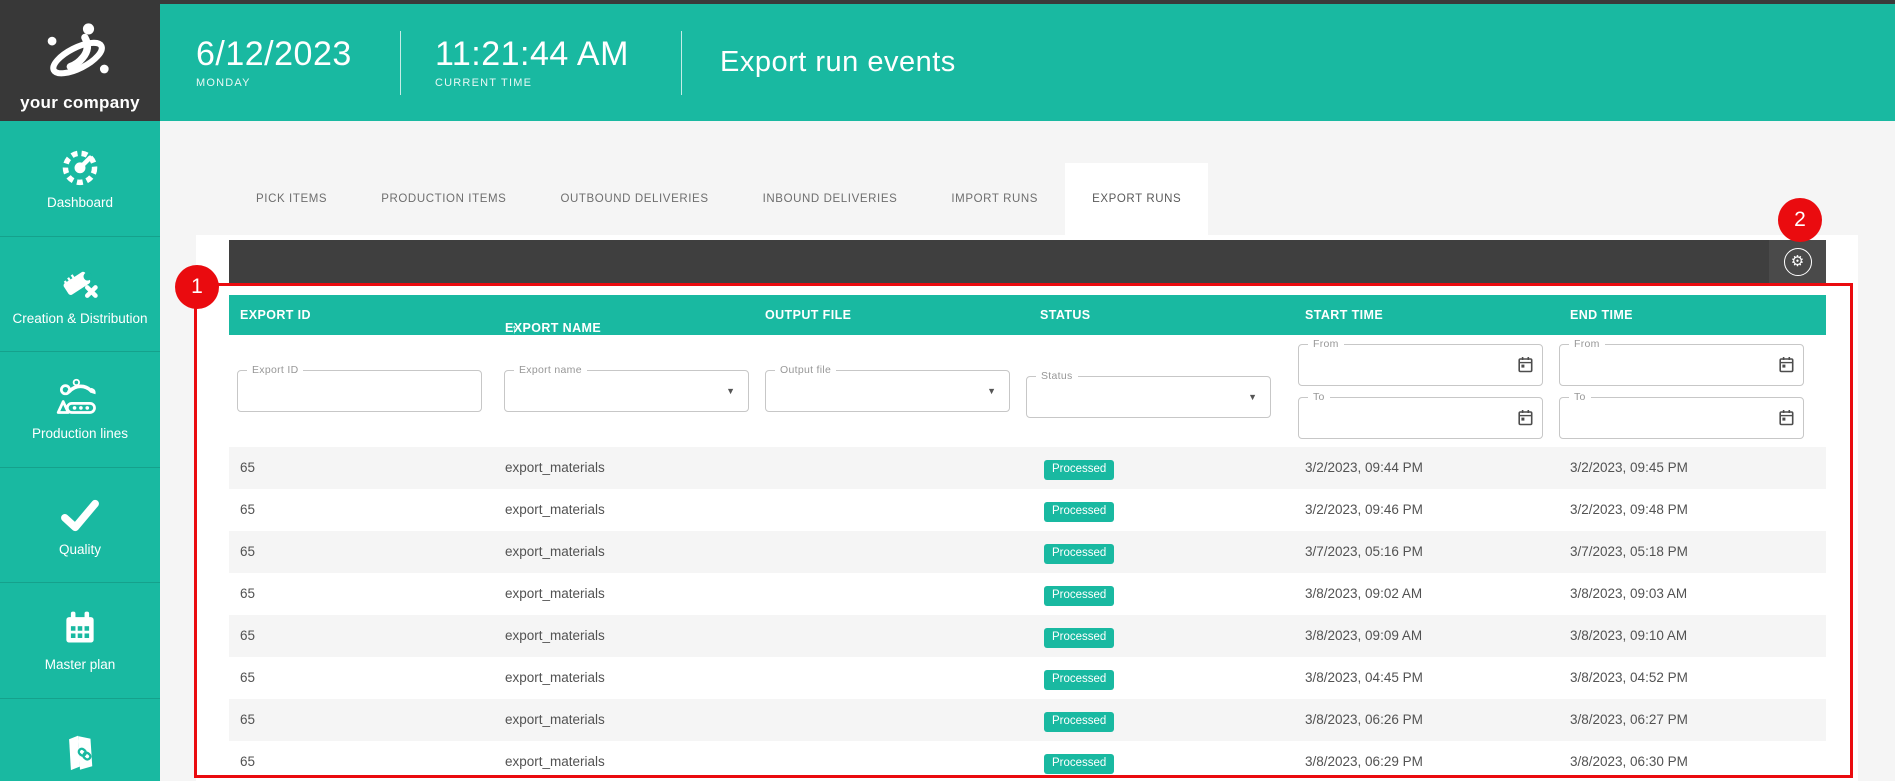 This screenshot has height=781, width=1895. I want to click on page-title: Export run events, so click(838, 62).